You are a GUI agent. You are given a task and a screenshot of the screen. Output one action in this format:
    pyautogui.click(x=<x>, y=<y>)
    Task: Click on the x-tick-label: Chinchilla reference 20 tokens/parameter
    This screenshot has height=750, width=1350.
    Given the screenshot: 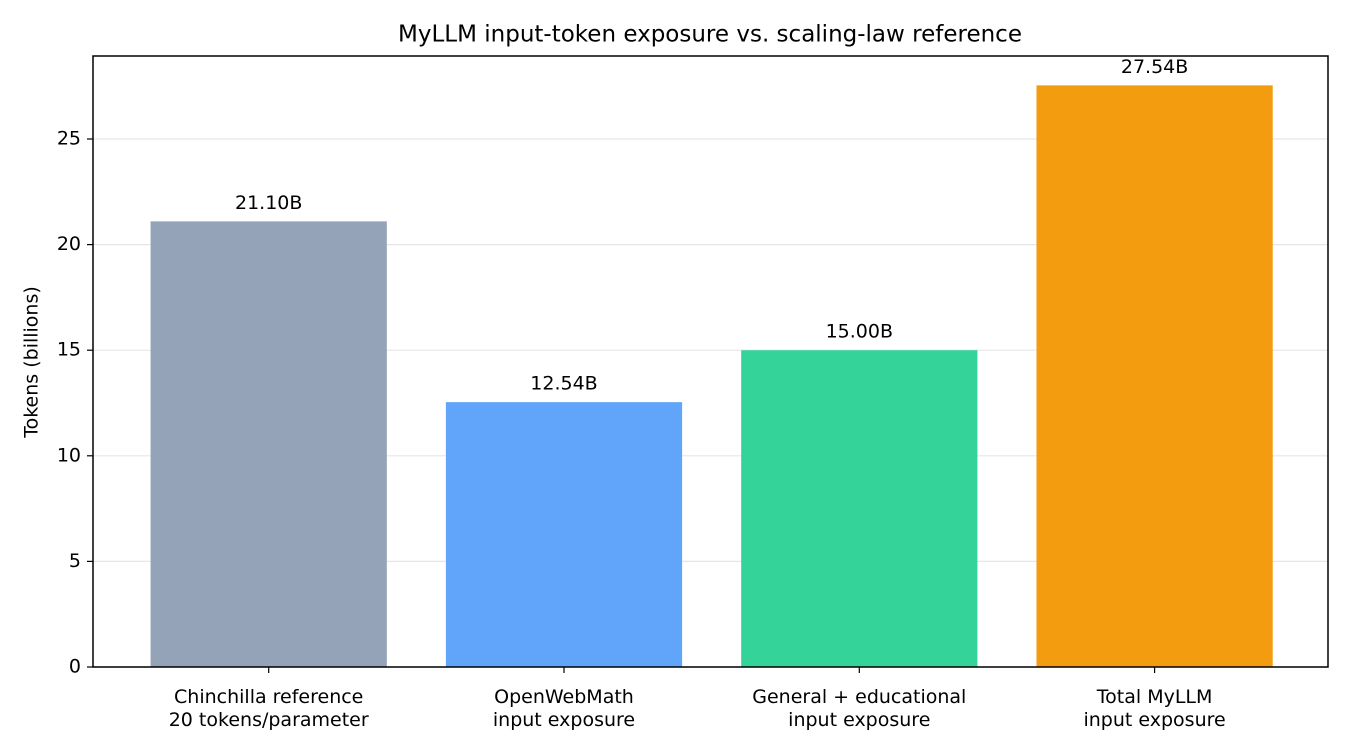 What is the action you would take?
    pyautogui.click(x=269, y=708)
    